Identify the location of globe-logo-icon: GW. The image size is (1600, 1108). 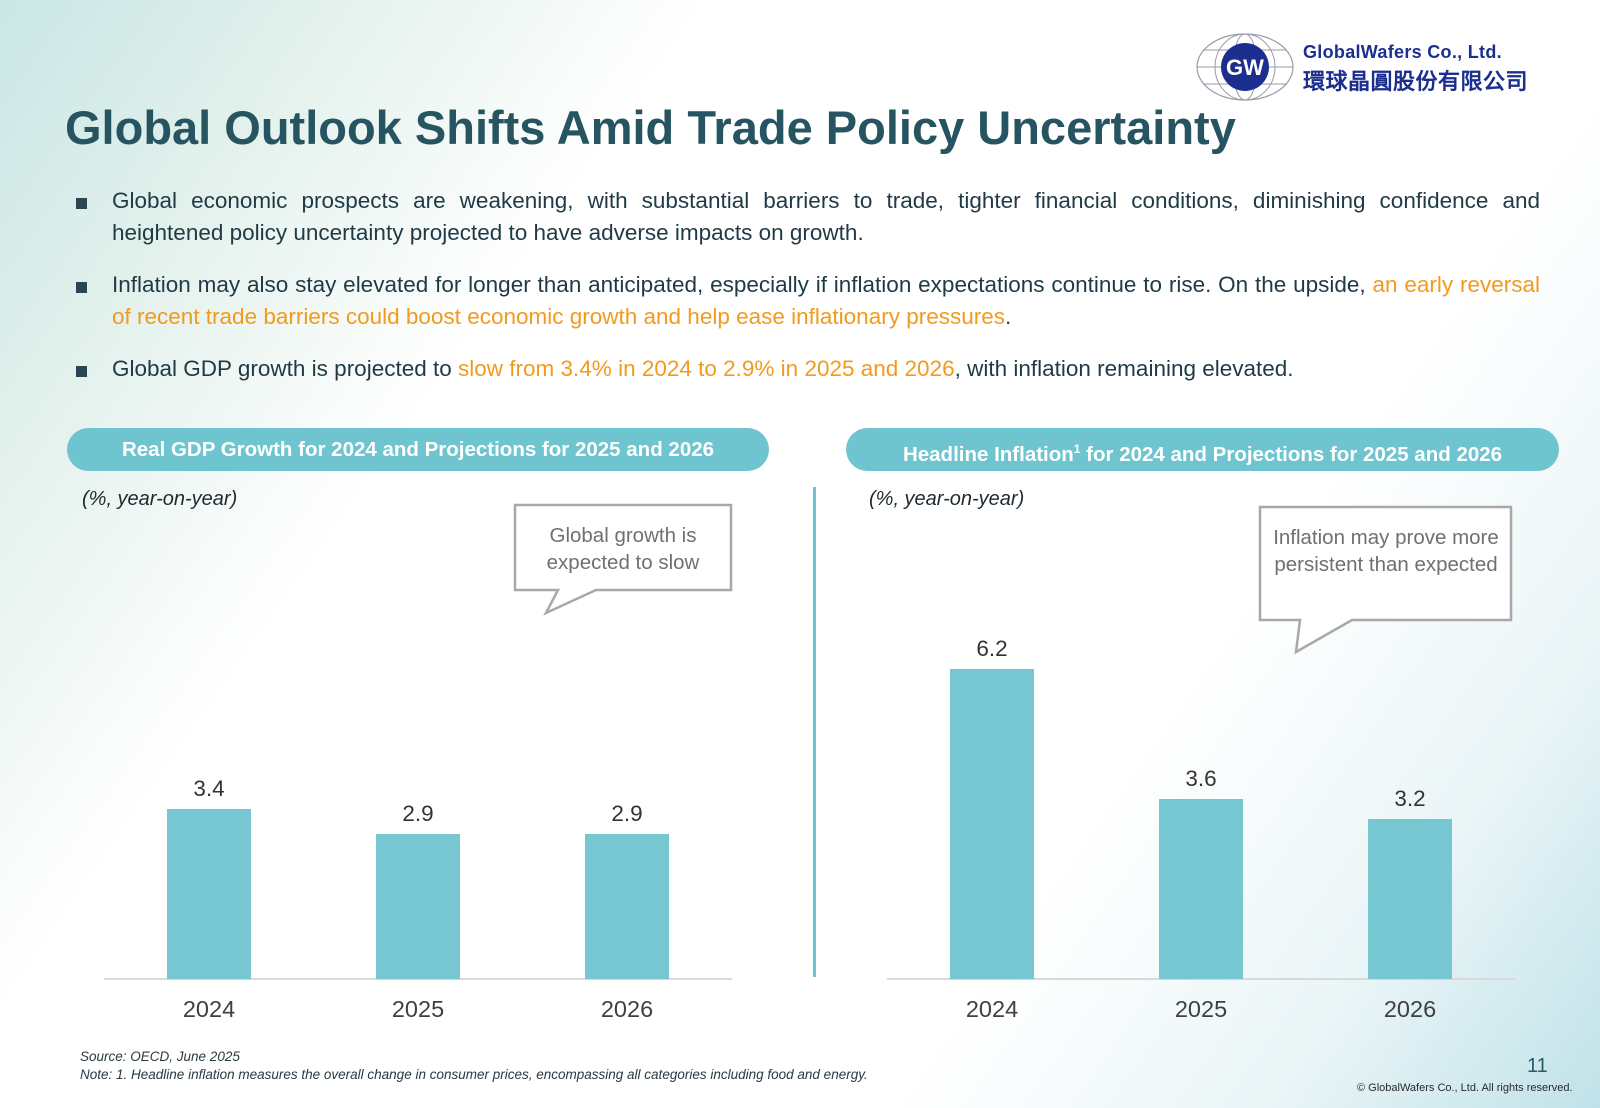
(1245, 67).